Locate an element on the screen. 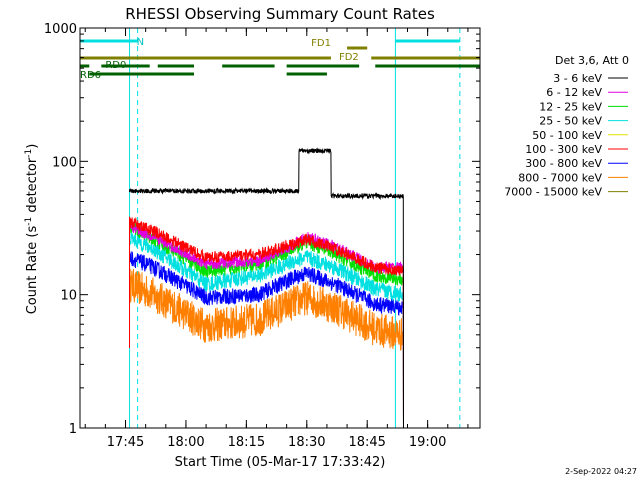 This screenshot has height=484, width=640. status-bar-label-fd1: FD1 is located at coordinates (321, 43).